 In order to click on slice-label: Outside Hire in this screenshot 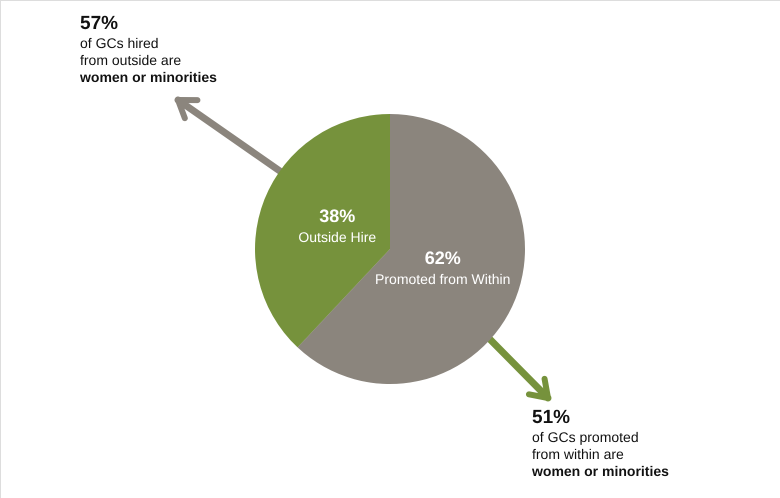, I will do `click(337, 237)`.